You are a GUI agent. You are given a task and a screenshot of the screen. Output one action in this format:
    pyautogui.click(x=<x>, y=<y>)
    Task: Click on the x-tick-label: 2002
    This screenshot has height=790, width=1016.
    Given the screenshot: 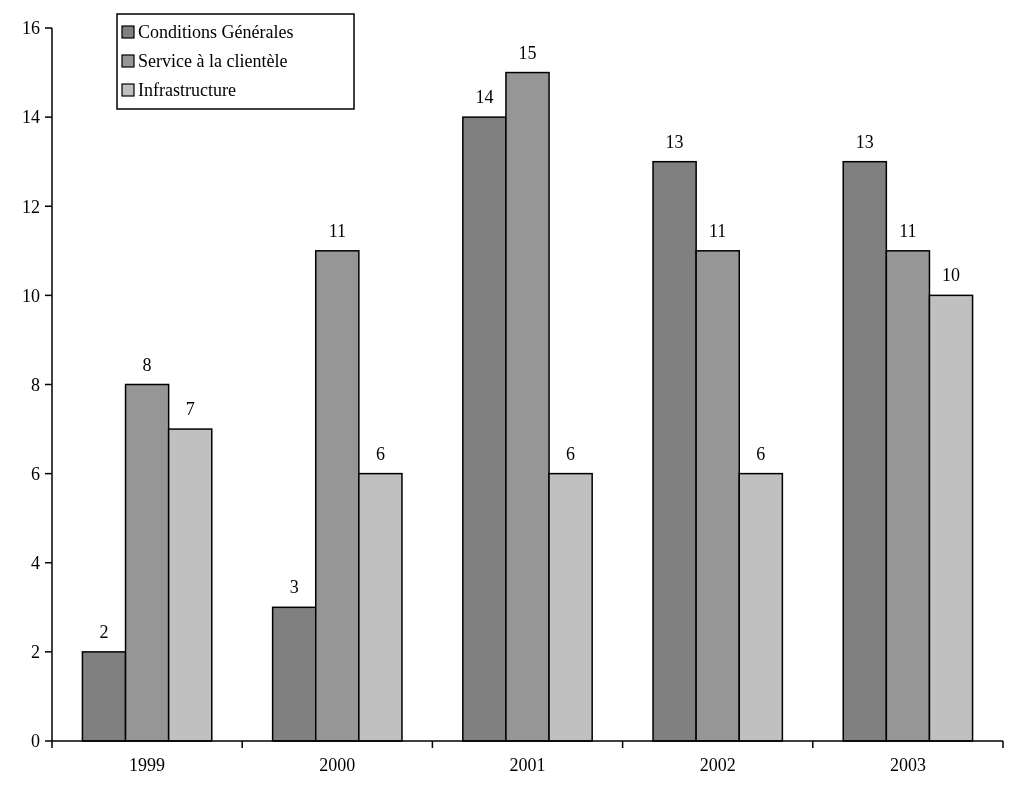 What is the action you would take?
    pyautogui.click(x=717, y=765)
    